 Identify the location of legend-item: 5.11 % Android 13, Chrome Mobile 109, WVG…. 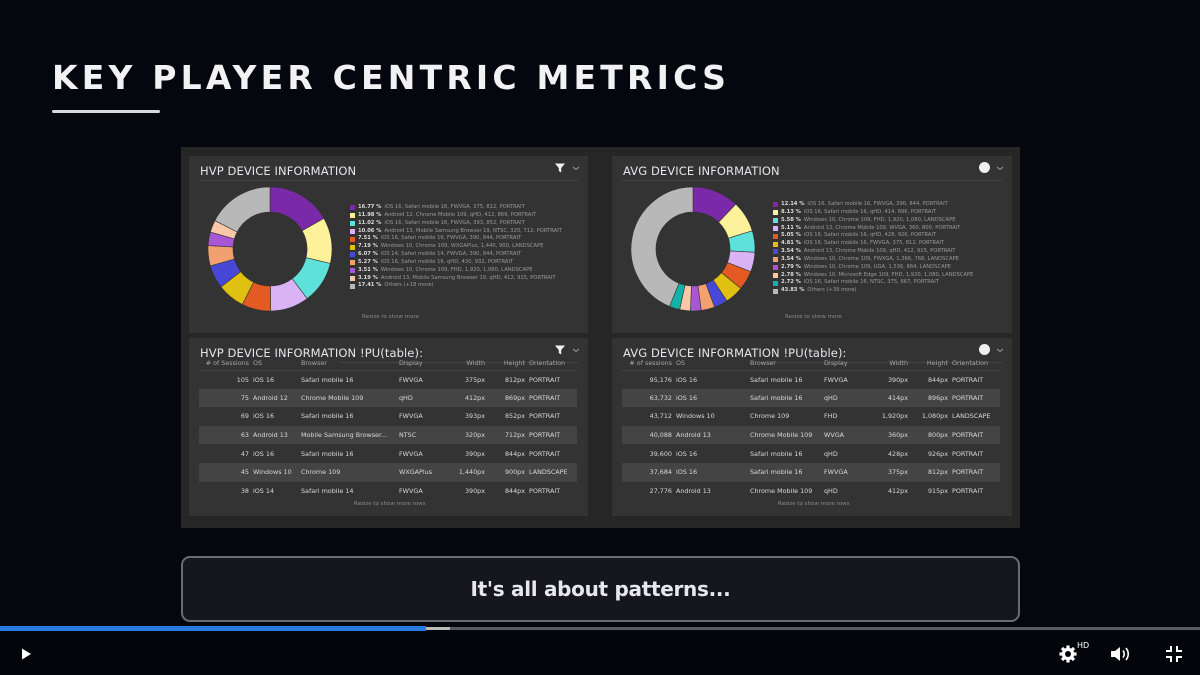
(873, 229).